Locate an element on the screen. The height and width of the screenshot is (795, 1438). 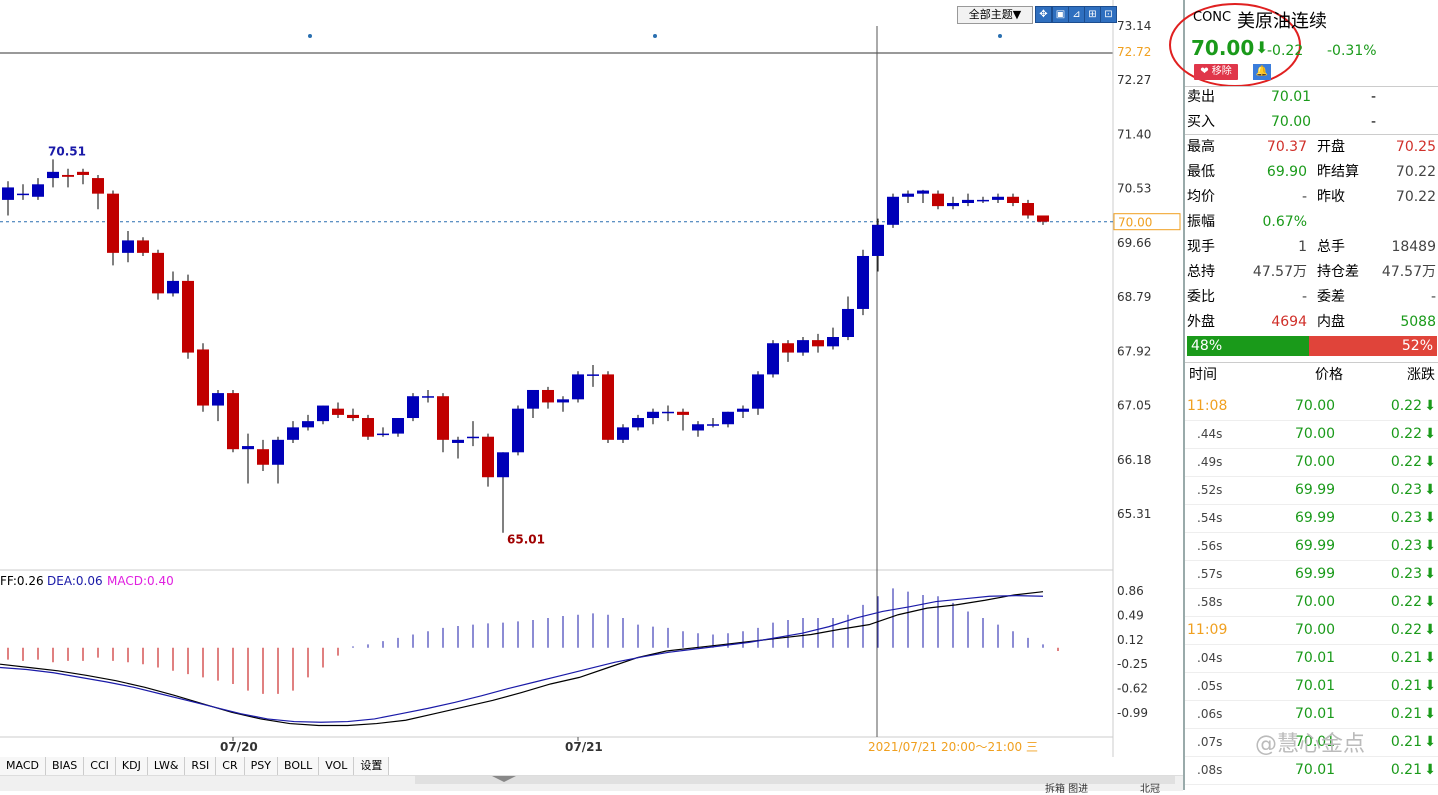
tick-row: .57s 69.99 0.23 ⬇ is located at coordinates (1311, 574).